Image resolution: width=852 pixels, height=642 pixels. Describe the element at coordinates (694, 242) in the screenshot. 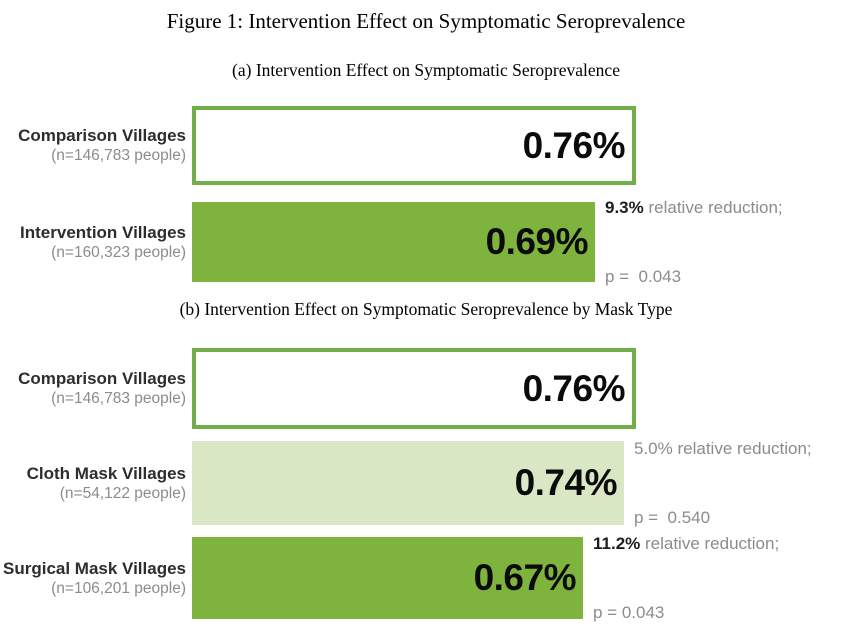

I see `reduction-annotation-intervention: 9.3% relative reduction; p = 0.043` at that location.